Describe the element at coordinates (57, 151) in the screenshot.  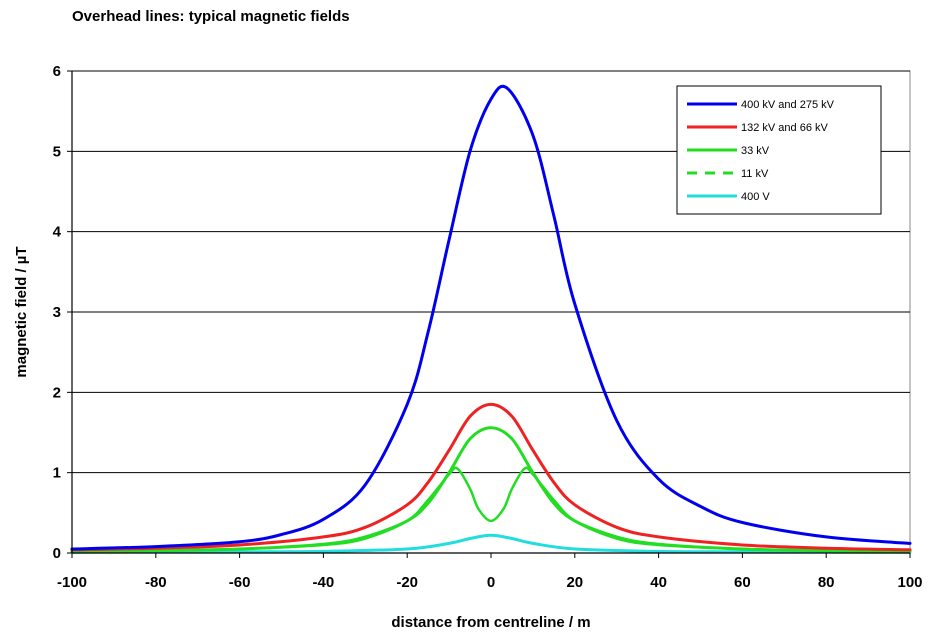
I see `y-tick-label: 5` at that location.